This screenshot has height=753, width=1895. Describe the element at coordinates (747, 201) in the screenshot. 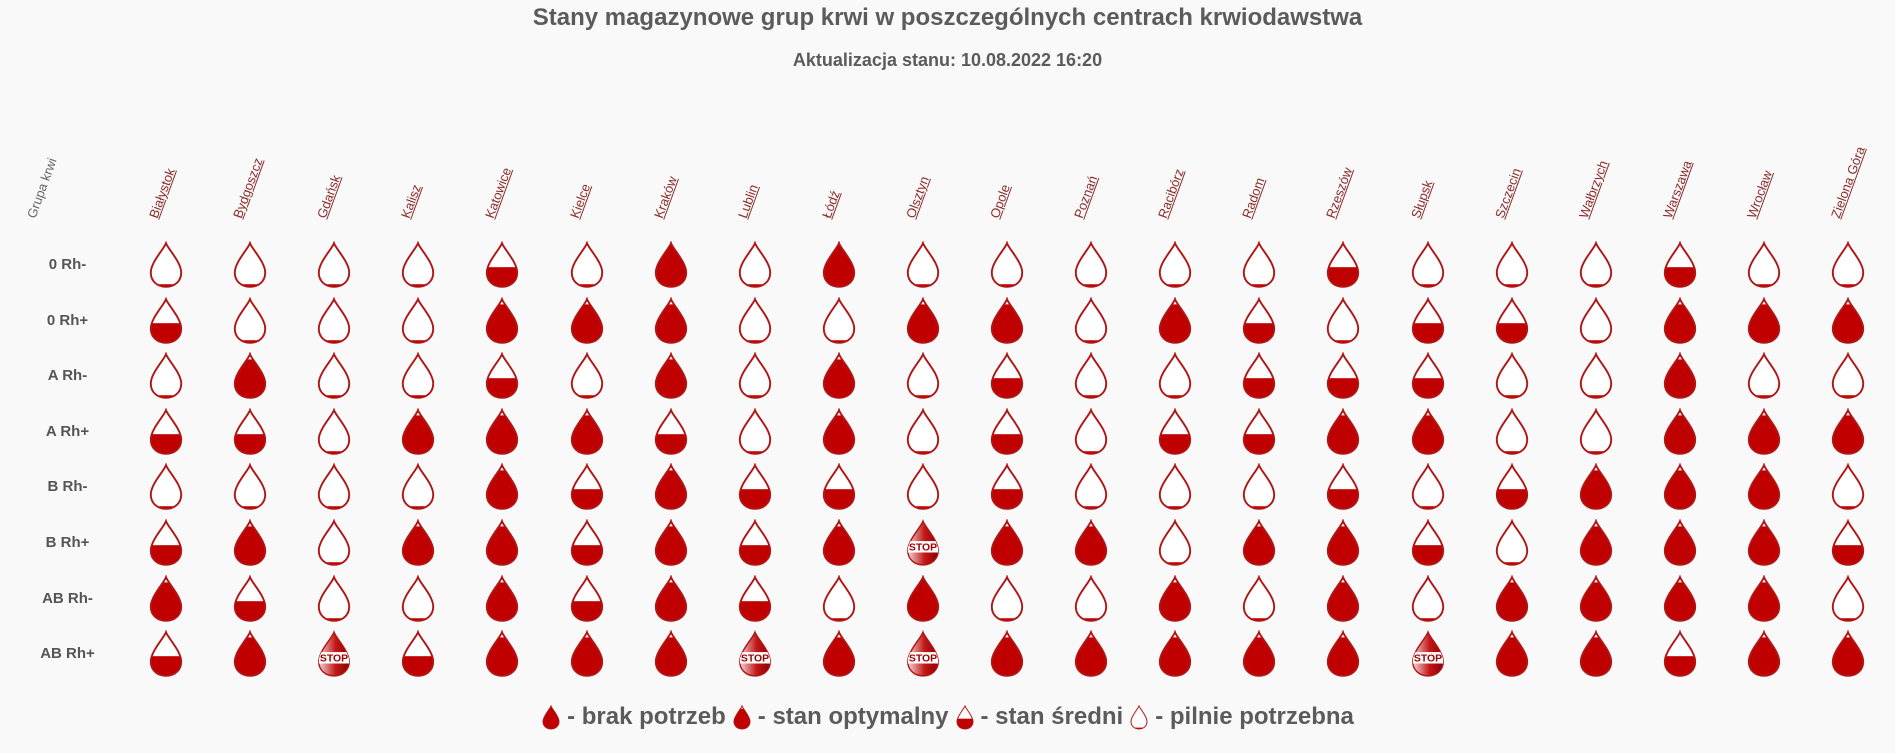

I see `city-link: Lublin` at that location.